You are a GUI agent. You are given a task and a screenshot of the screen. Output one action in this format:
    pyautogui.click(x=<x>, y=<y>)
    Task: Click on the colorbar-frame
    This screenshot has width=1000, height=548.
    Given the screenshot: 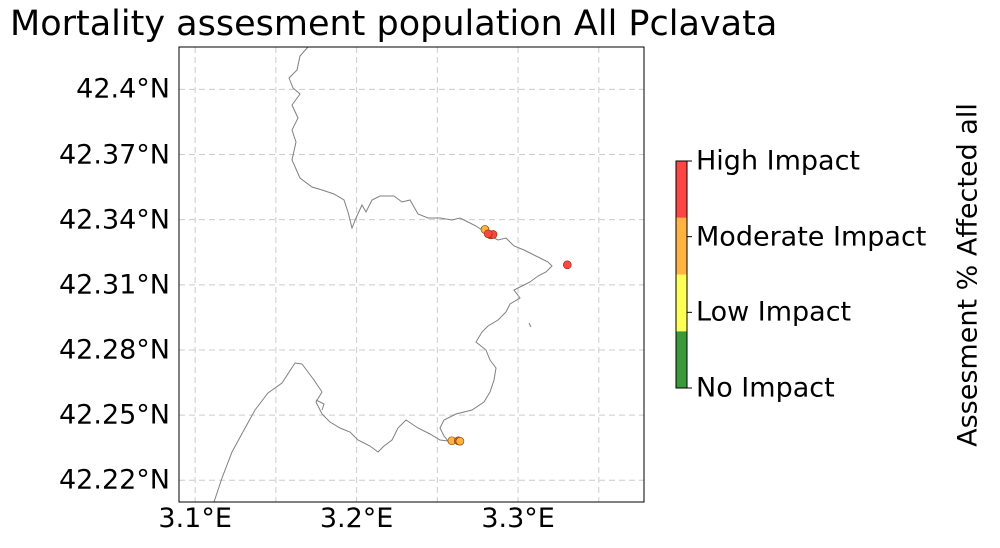 What is the action you would take?
    pyautogui.click(x=681, y=274)
    